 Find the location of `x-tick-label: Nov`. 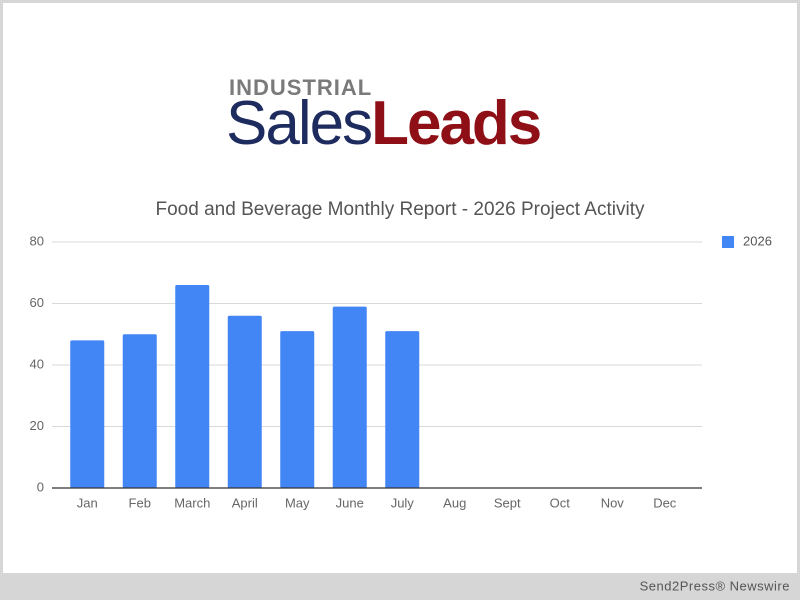

x-tick-label: Nov is located at coordinates (613, 502).